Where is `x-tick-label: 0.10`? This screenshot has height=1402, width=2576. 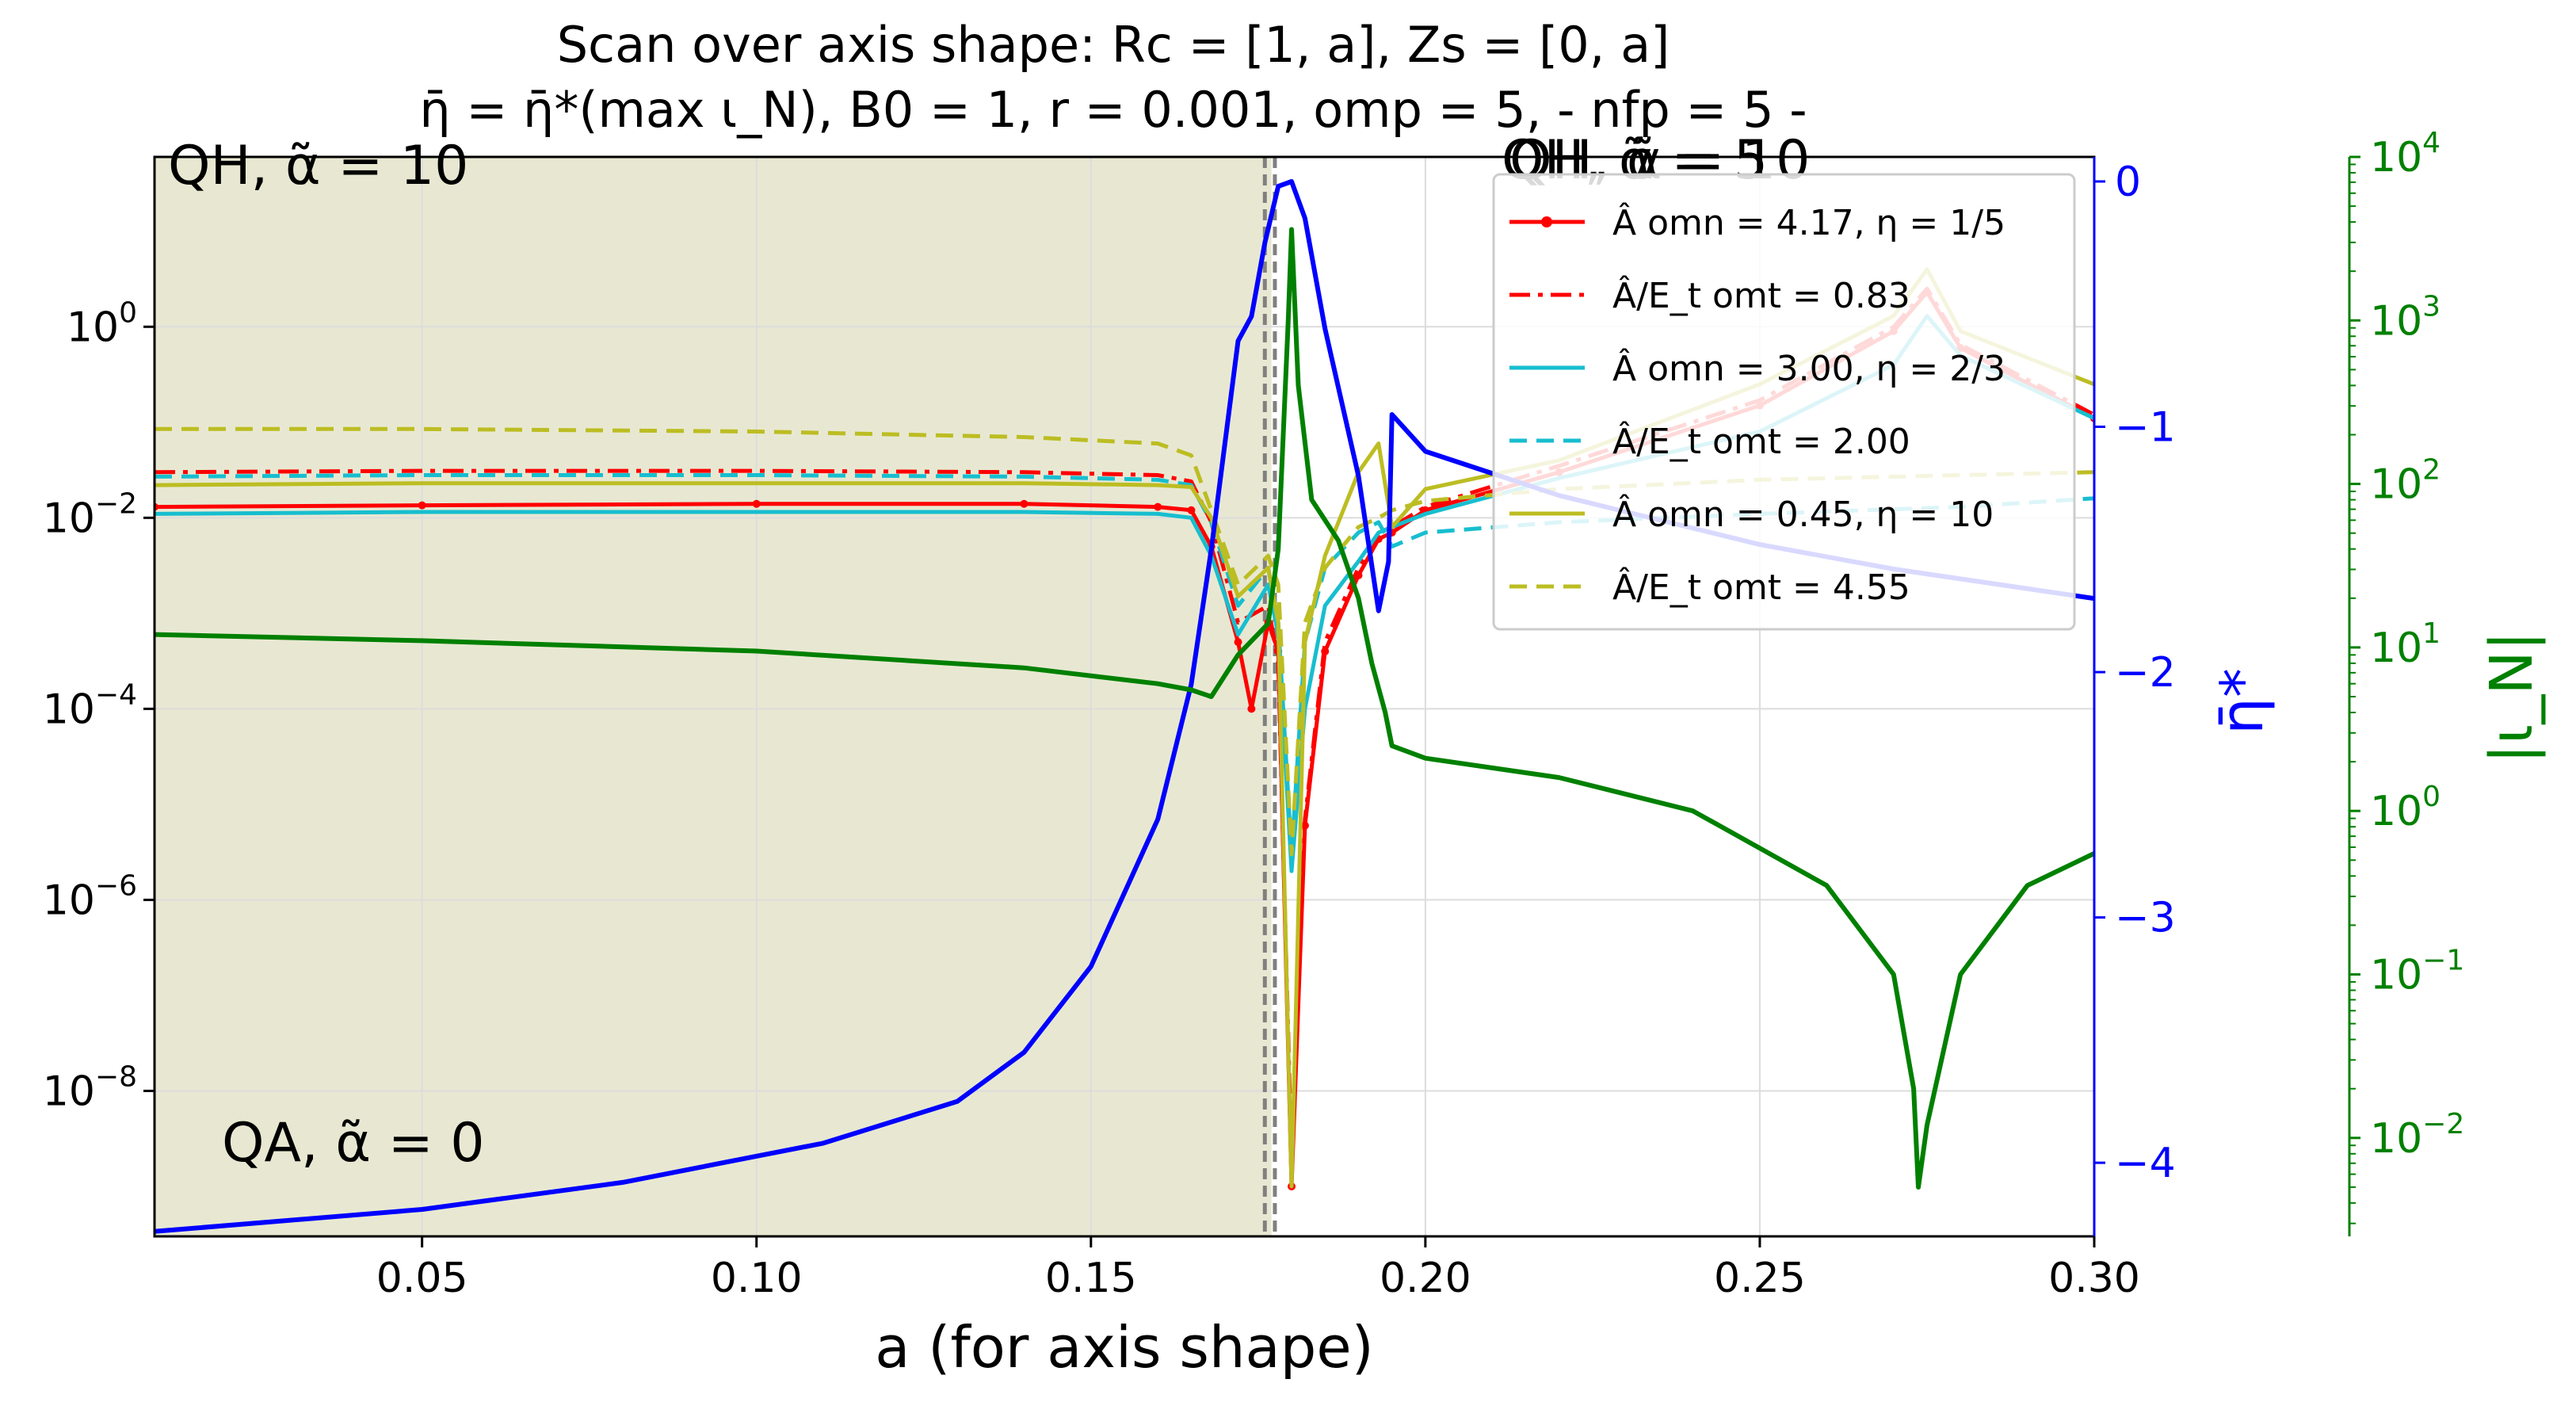 x-tick-label: 0.10 is located at coordinates (757, 1278).